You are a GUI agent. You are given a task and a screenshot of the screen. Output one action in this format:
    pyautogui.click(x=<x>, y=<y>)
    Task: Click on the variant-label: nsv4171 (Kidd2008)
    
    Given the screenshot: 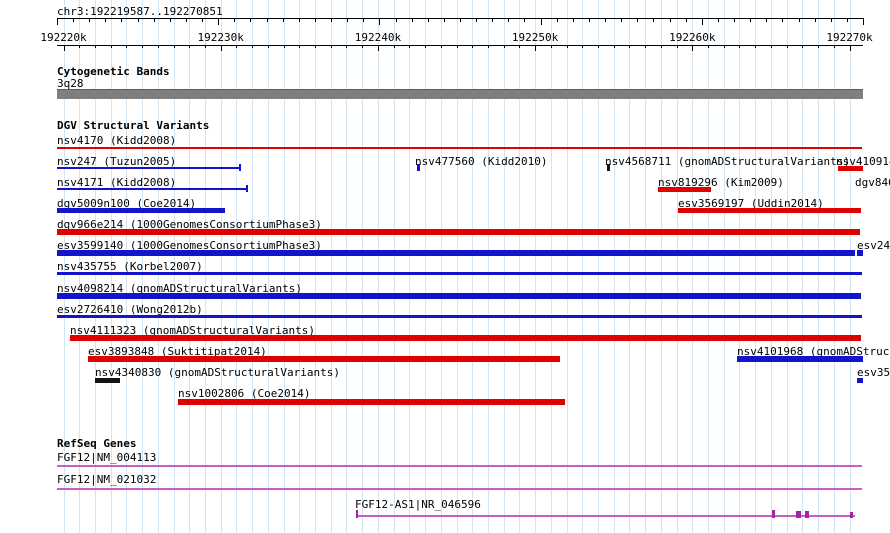 What is the action you would take?
    pyautogui.click(x=117, y=182)
    